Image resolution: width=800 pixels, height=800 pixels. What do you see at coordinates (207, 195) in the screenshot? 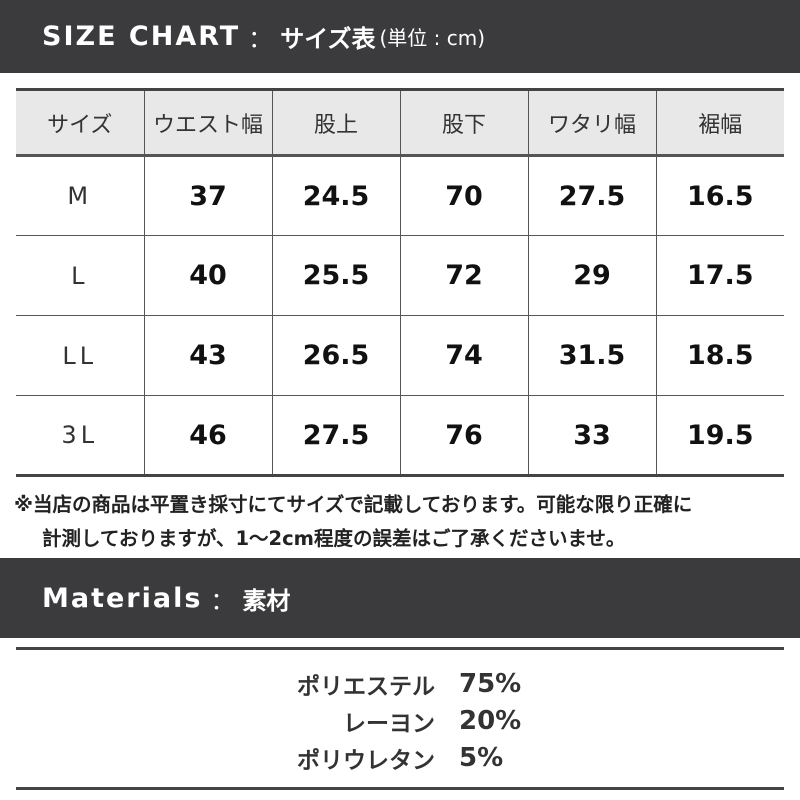
I see `measurement-cell: 37` at bounding box center [207, 195].